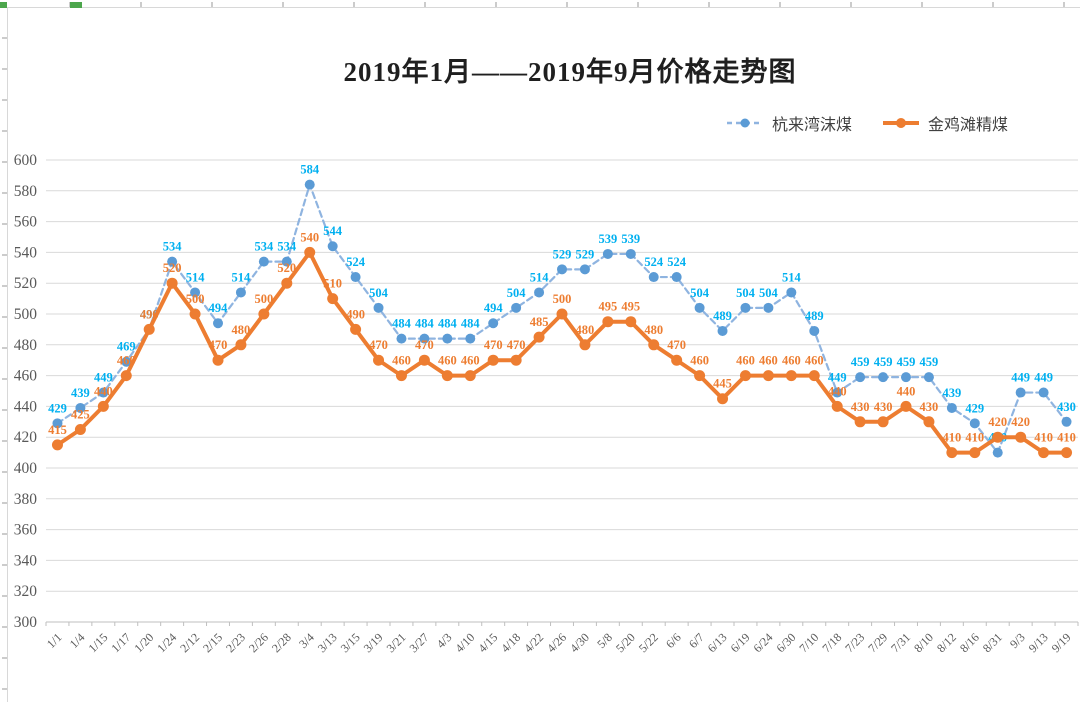 This screenshot has height=702, width=1080. I want to click on worksheet-top-edge, so click(540, 7).